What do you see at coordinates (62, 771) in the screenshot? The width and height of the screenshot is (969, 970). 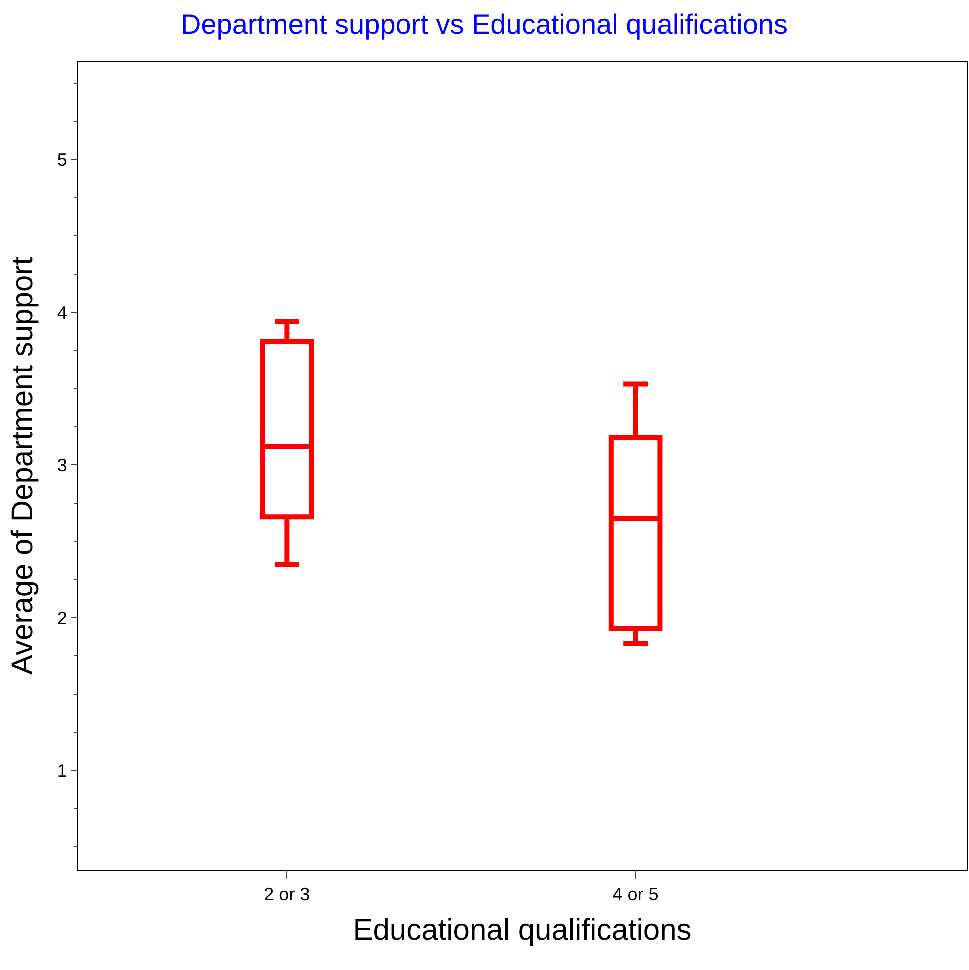 I see `y-tick-label: 1` at bounding box center [62, 771].